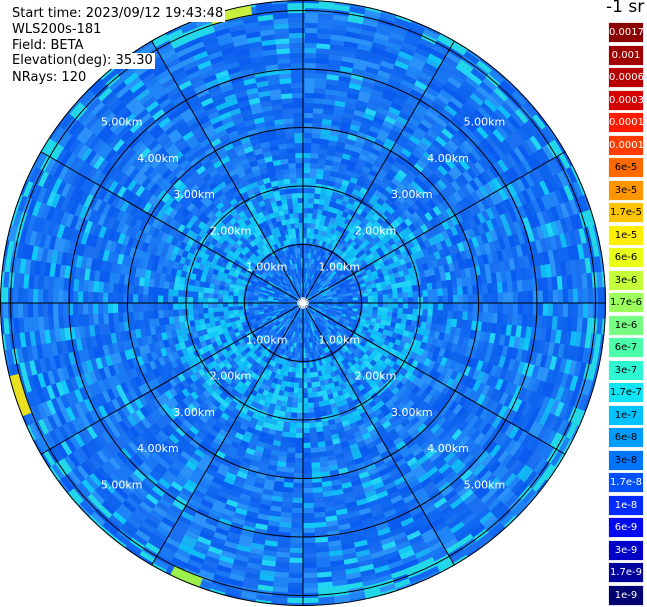  Describe the element at coordinates (626, 32) in the screenshot. I see `colorbar-tick: 0.0017` at that location.